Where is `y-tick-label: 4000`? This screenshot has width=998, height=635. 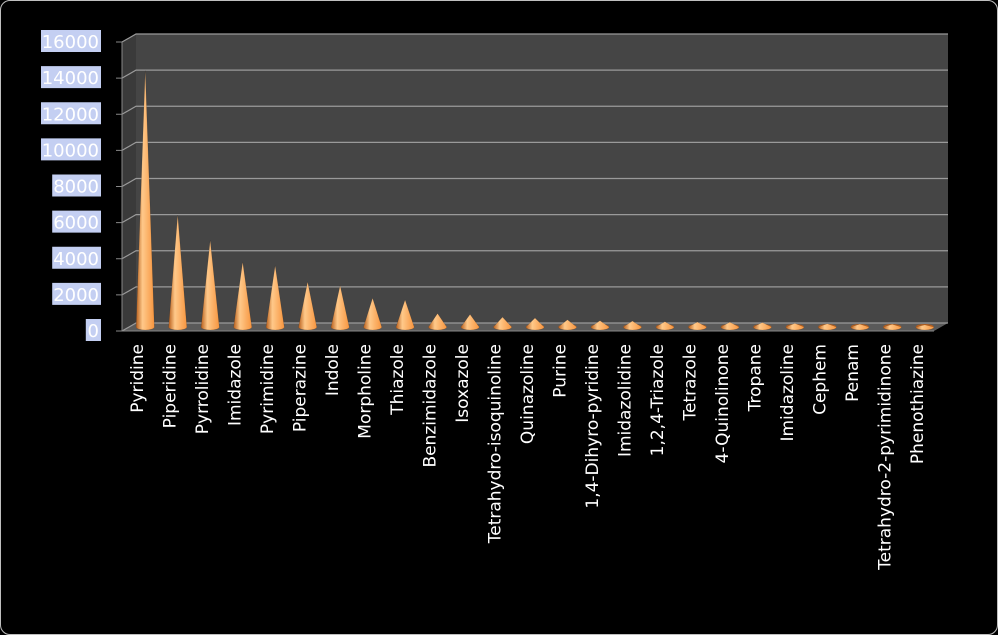
y-tick-label: 4000 is located at coordinates (76, 259).